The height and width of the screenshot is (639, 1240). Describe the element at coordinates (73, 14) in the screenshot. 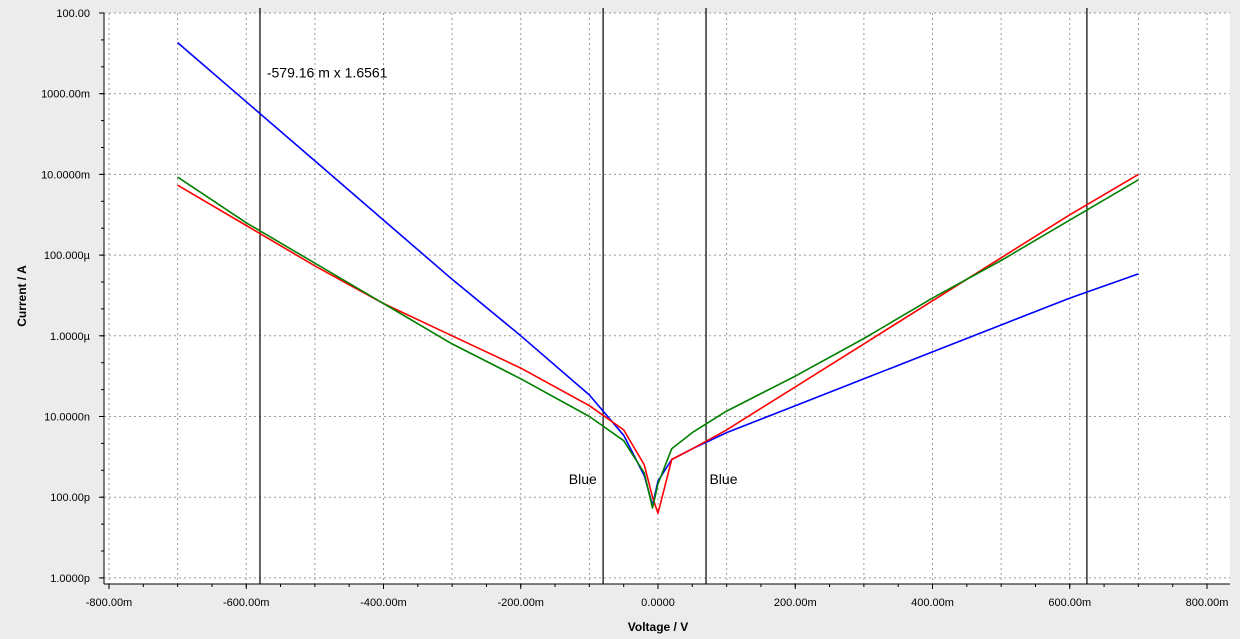

I see `y-tick-label: 100.00` at that location.